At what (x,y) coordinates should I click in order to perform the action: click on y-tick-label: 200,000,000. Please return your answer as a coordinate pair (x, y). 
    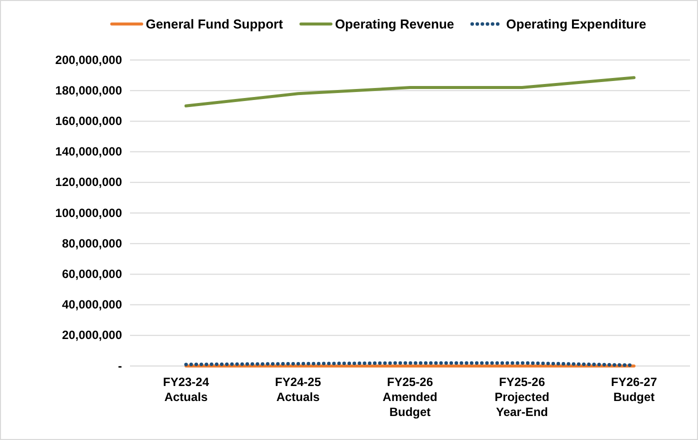
    Looking at the image, I should click on (88, 59).